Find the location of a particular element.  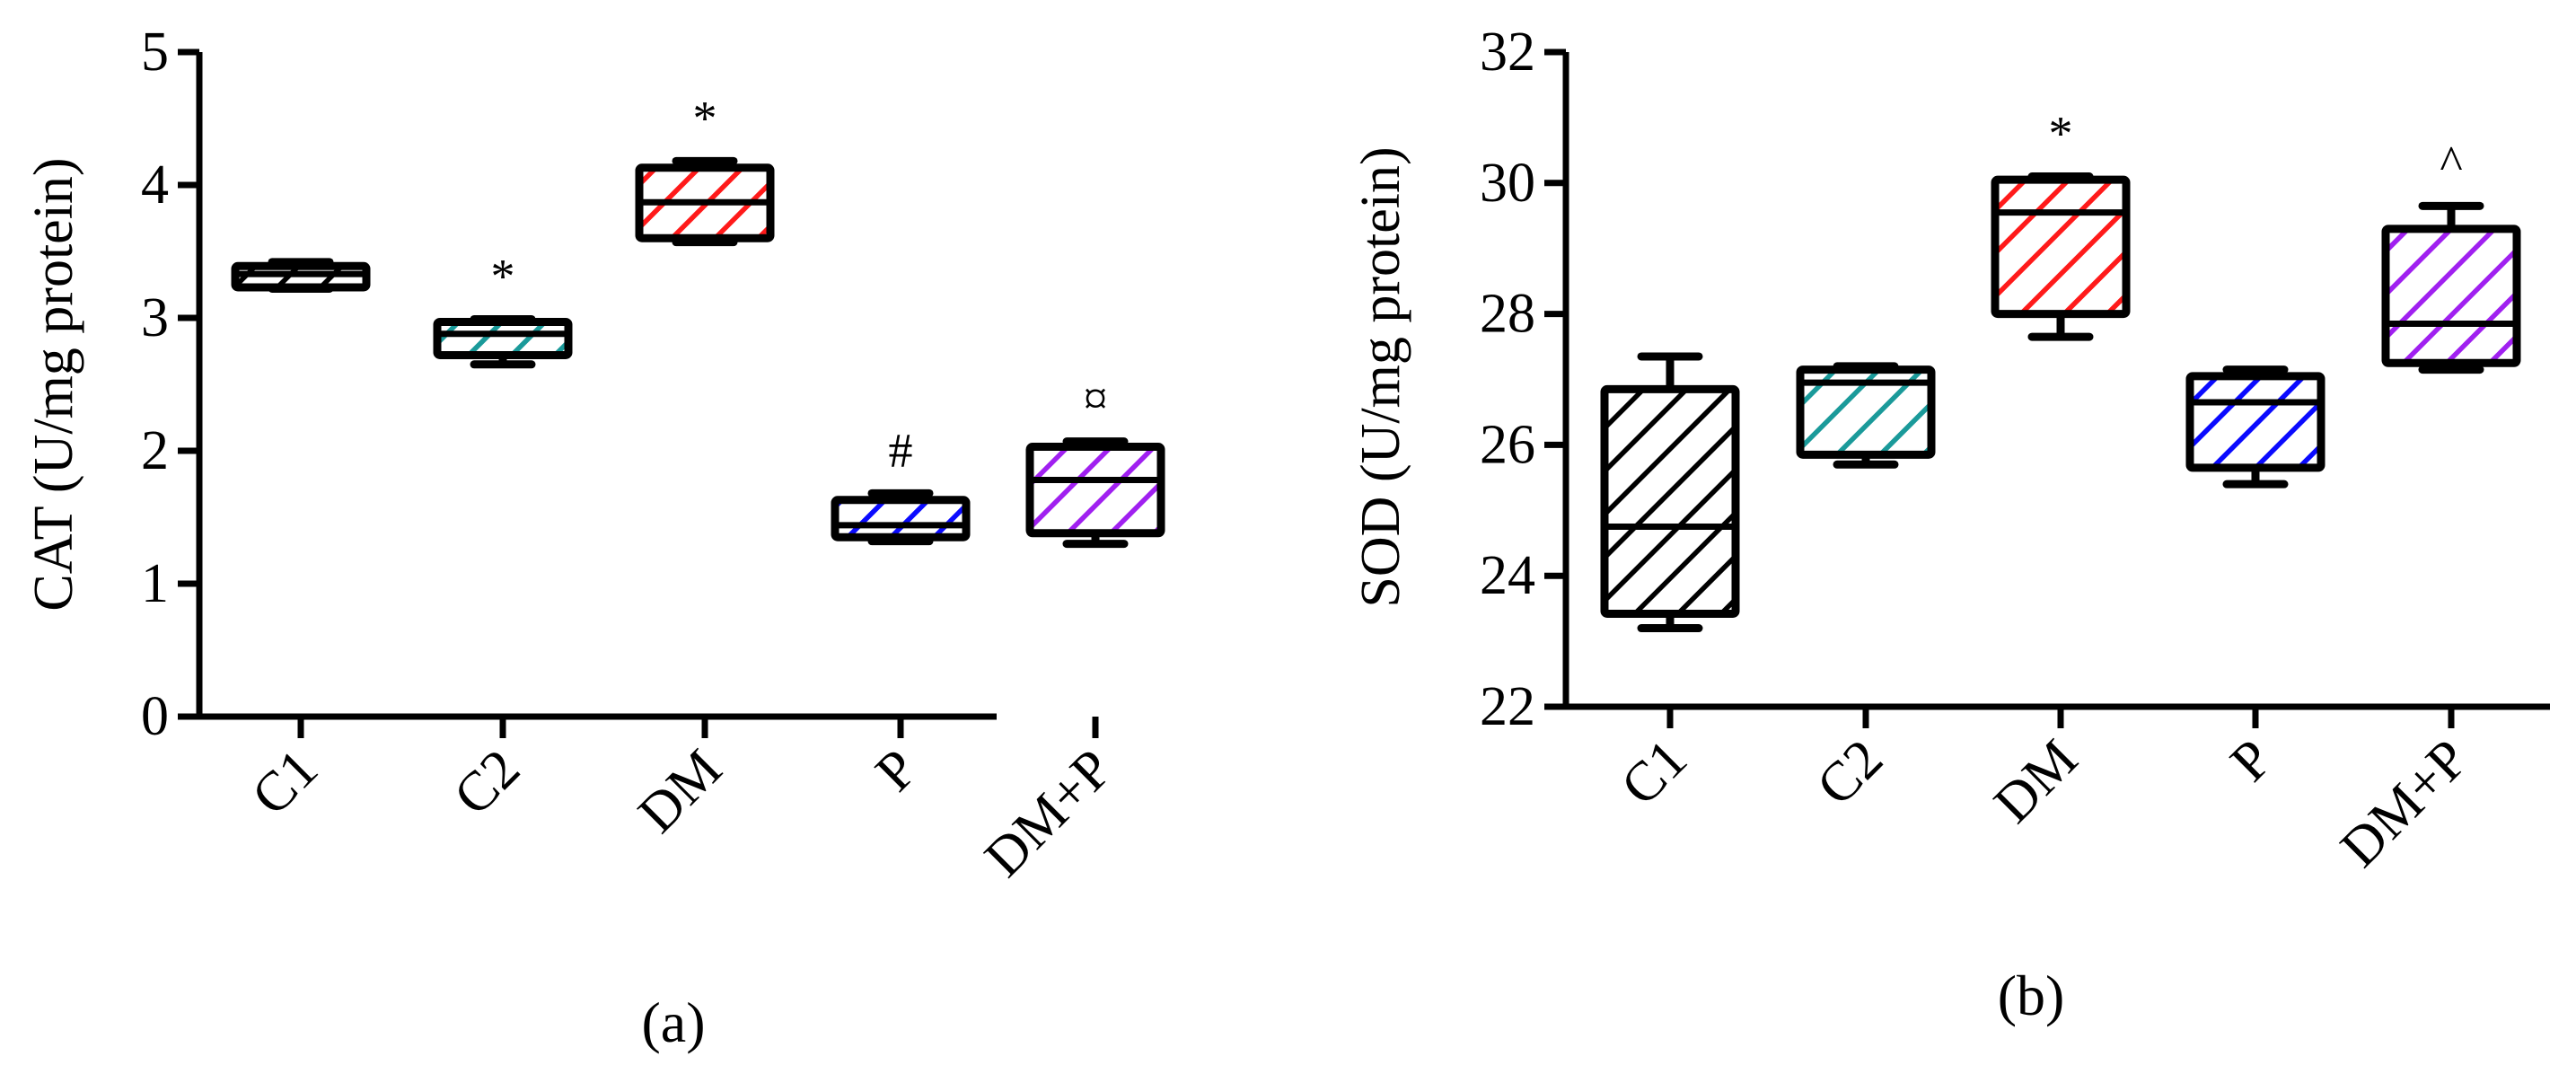

y-tick-label: 30 is located at coordinates (1507, 183).